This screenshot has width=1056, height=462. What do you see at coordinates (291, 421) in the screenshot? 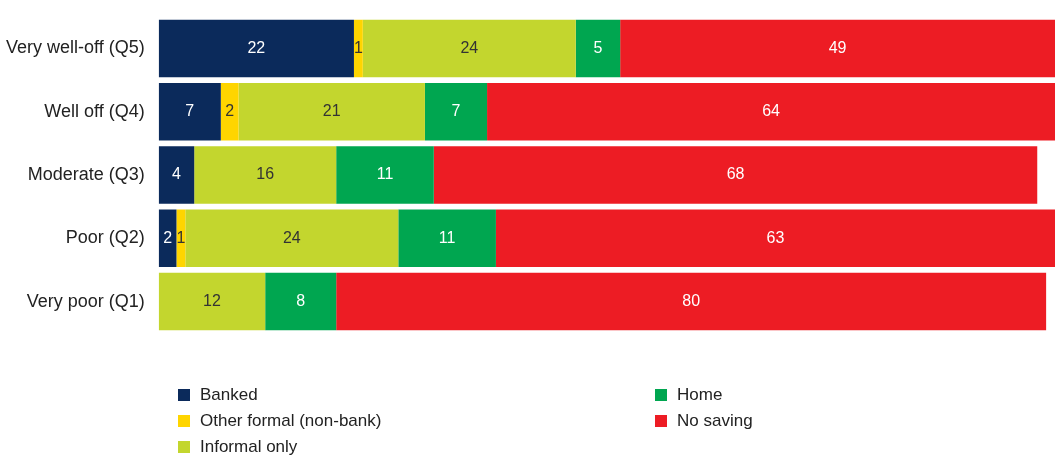
I see `legend-label: Other formal (non-bank)` at bounding box center [291, 421].